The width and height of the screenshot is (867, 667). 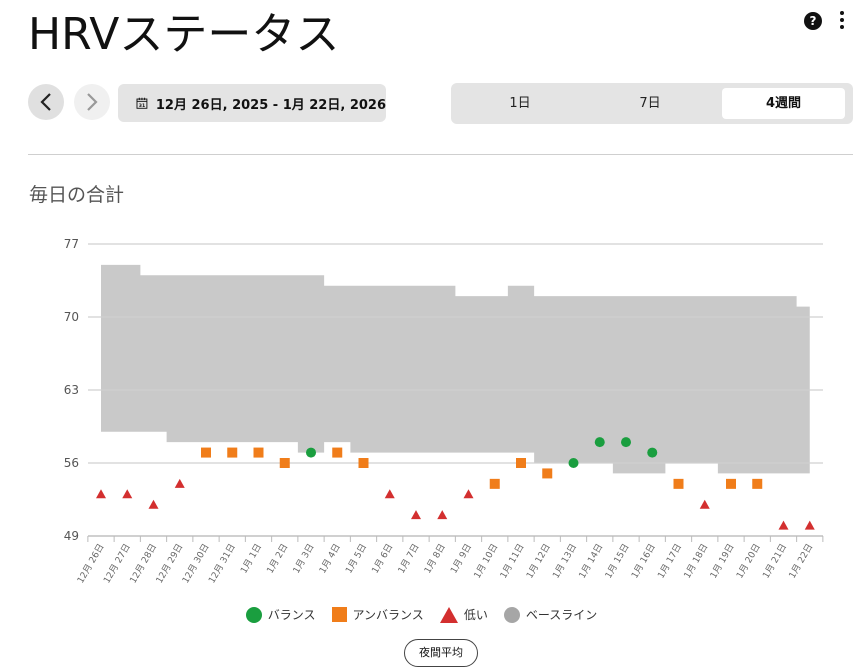 What do you see at coordinates (565, 561) in the screenshot?
I see `x-tick-label: 1月 13日` at bounding box center [565, 561].